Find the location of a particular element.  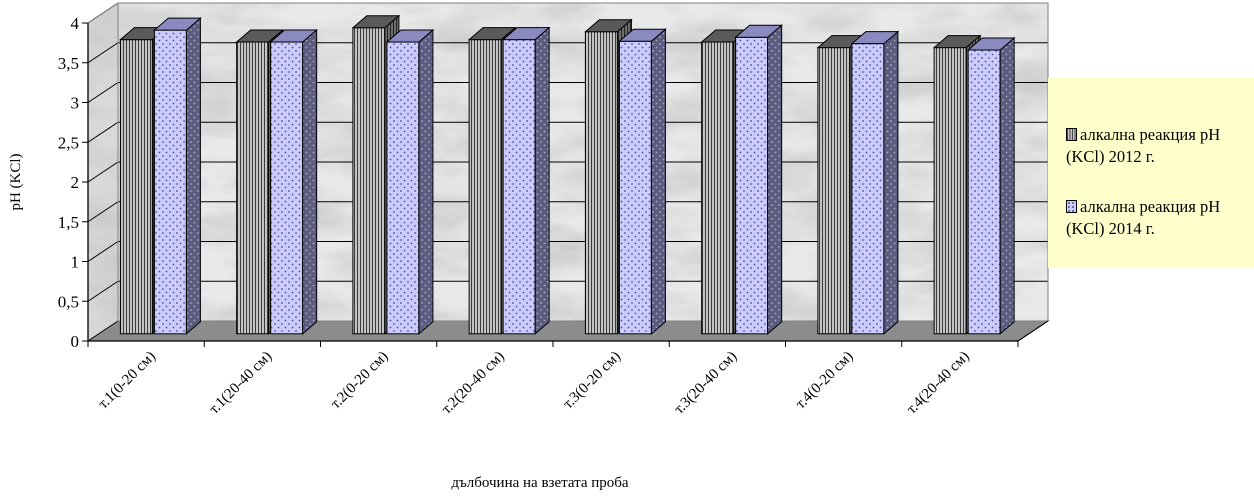

x-tick-label: т.2(0-20 см) is located at coordinates (360, 381).